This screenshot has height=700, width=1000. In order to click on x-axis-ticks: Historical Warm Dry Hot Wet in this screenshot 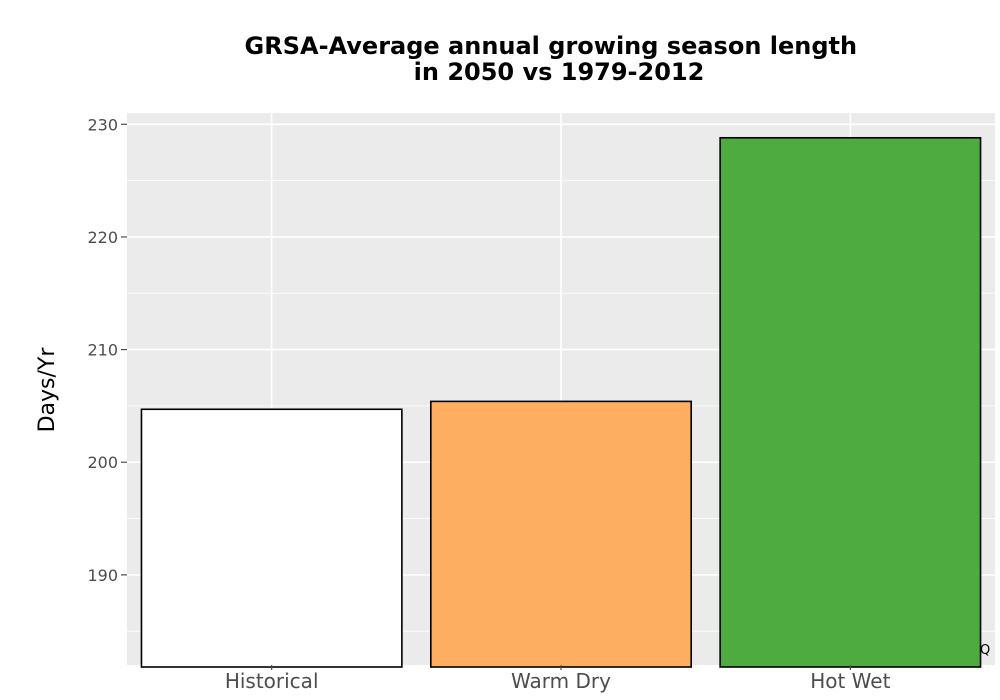, I will do `click(558, 679)`.